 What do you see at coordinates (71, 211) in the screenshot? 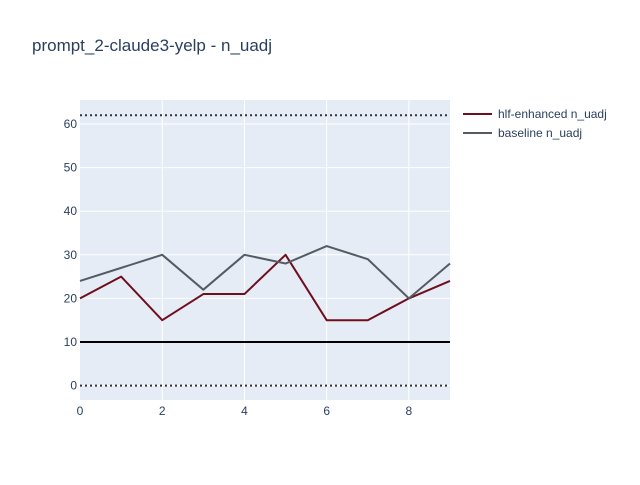
I see `y-tick-label: 40` at bounding box center [71, 211].